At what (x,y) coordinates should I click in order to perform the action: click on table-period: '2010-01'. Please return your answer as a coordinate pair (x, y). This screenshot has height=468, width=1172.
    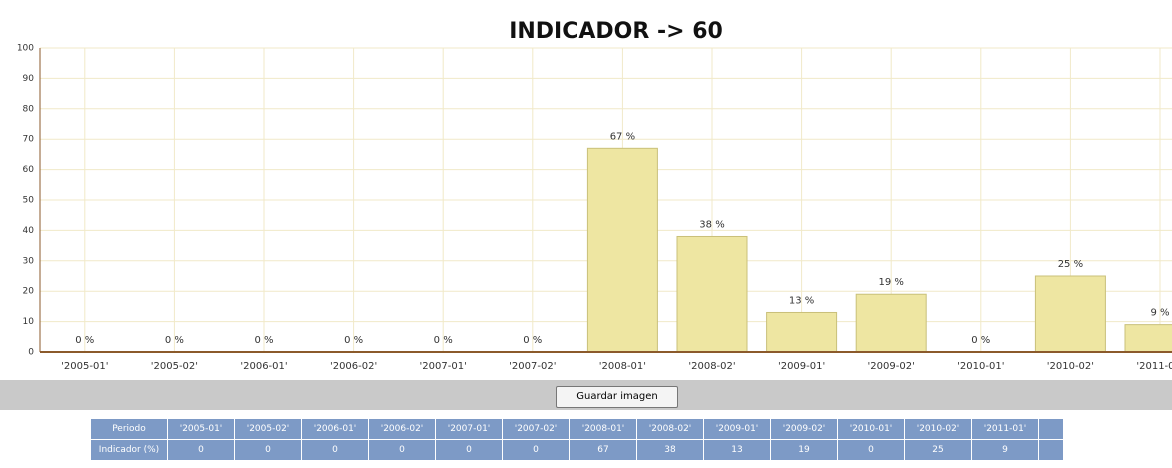
    Looking at the image, I should click on (871, 429).